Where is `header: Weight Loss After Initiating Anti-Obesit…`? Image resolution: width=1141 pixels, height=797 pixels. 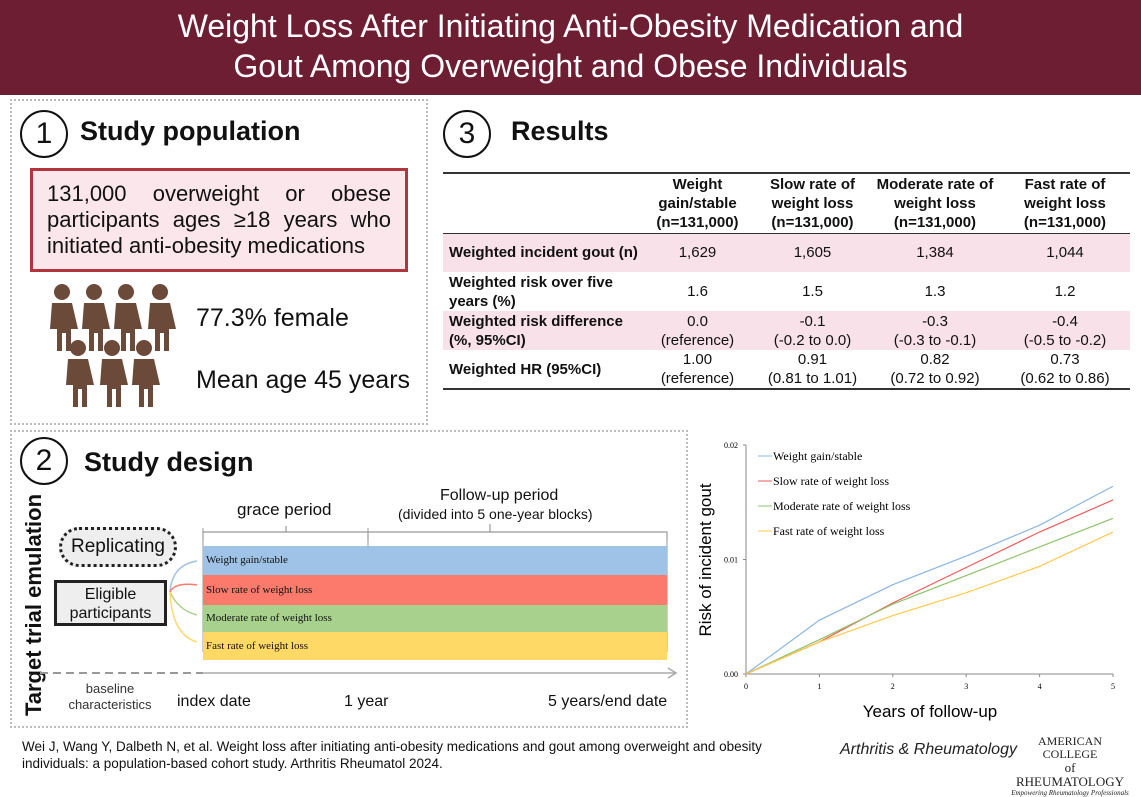
header: Weight Loss After Initiating Anti-Obesit… is located at coordinates (570, 47).